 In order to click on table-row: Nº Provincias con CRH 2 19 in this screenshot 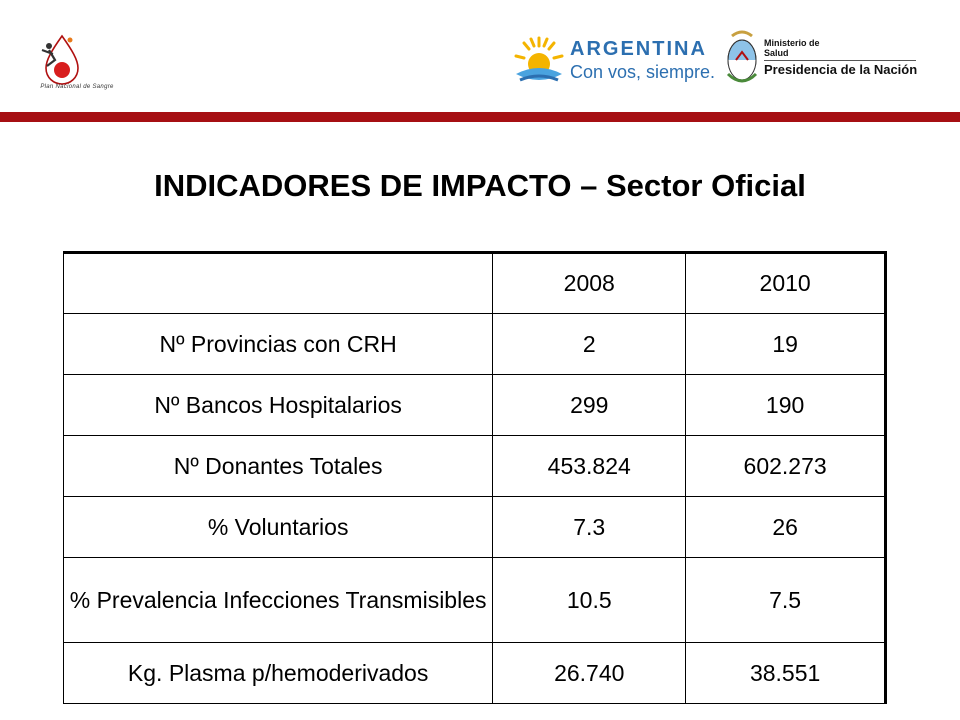, I will do `click(474, 344)`.